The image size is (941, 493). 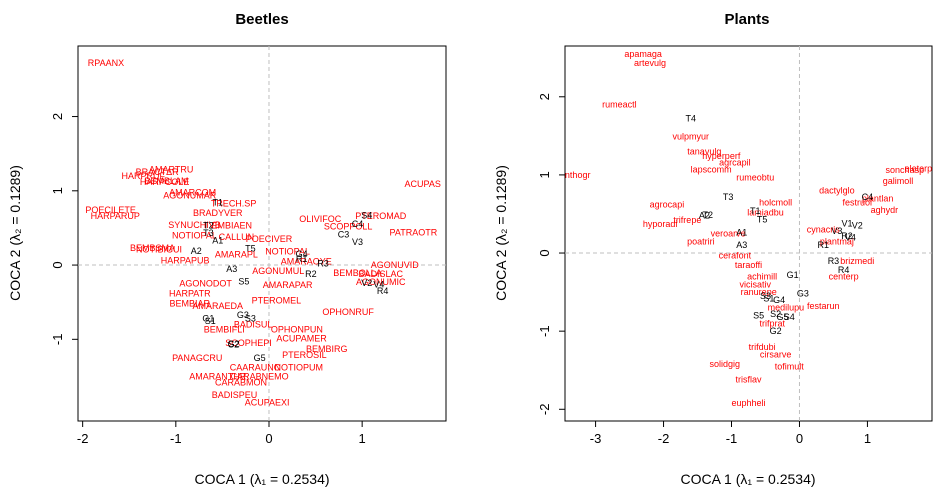 What do you see at coordinates (217, 306) in the screenshot?
I see `species-label: AMARAEDA` at bounding box center [217, 306].